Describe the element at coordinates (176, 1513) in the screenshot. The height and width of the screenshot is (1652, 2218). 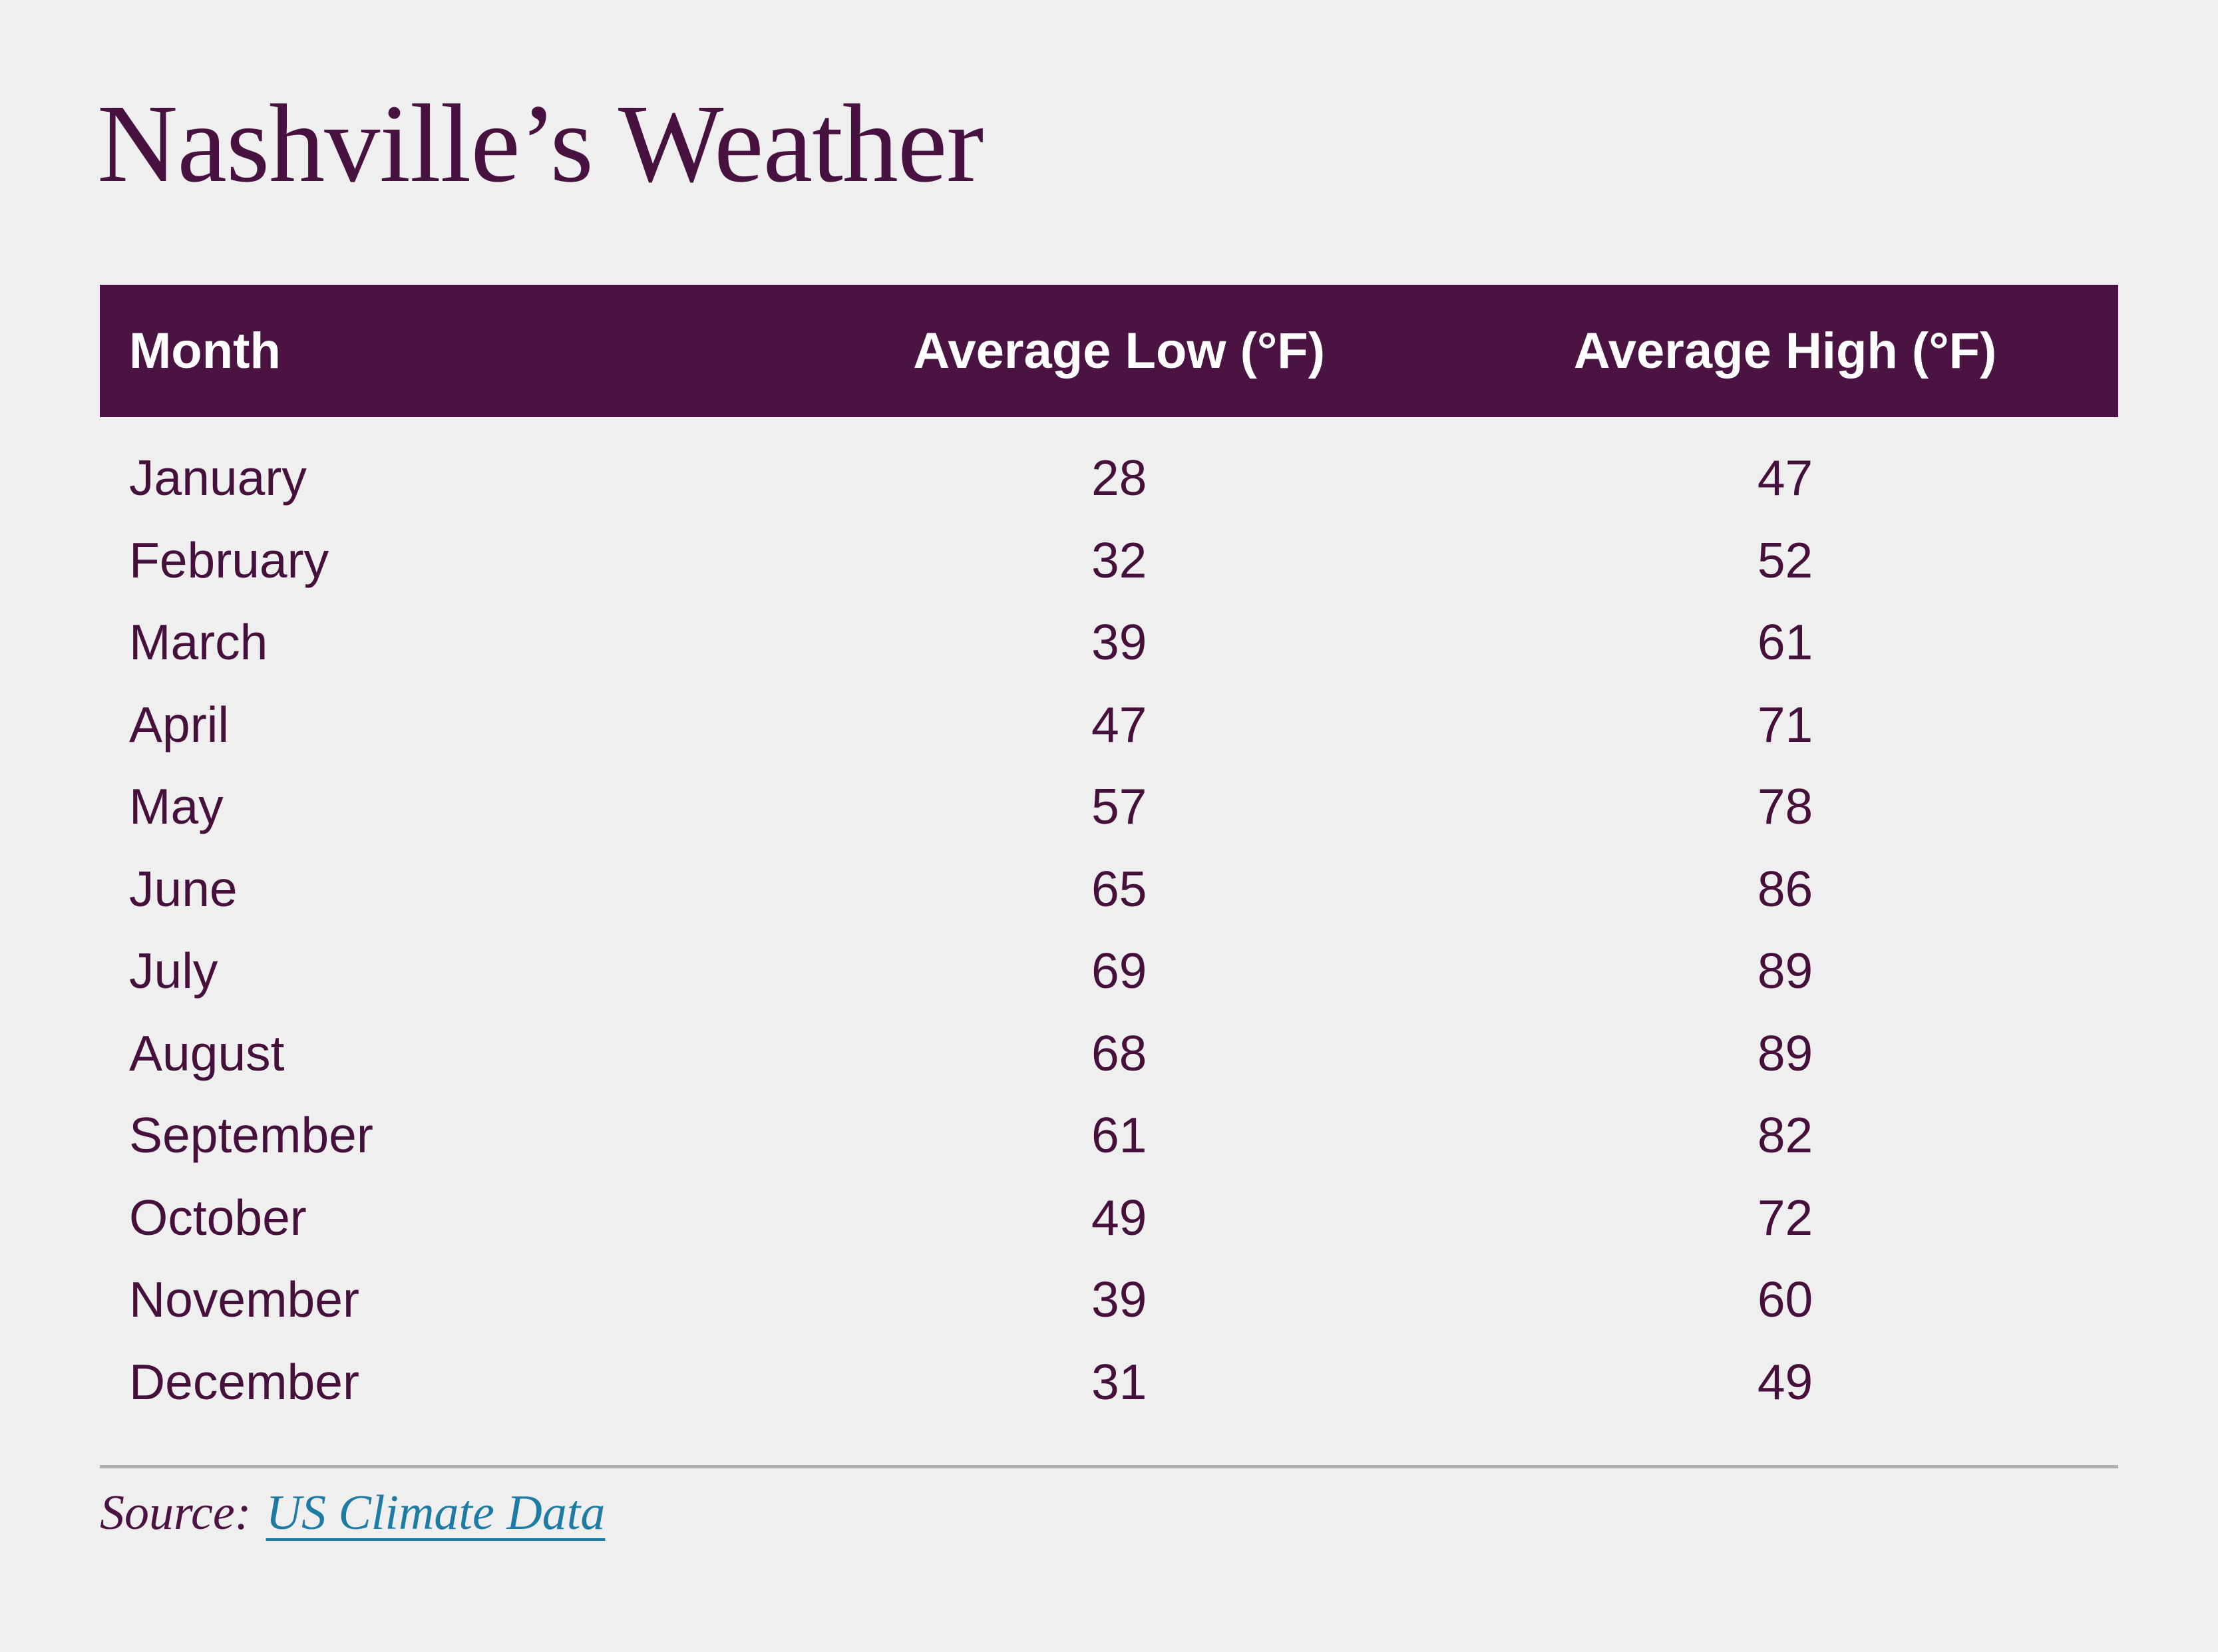
I see `source-label: Source:` at that location.